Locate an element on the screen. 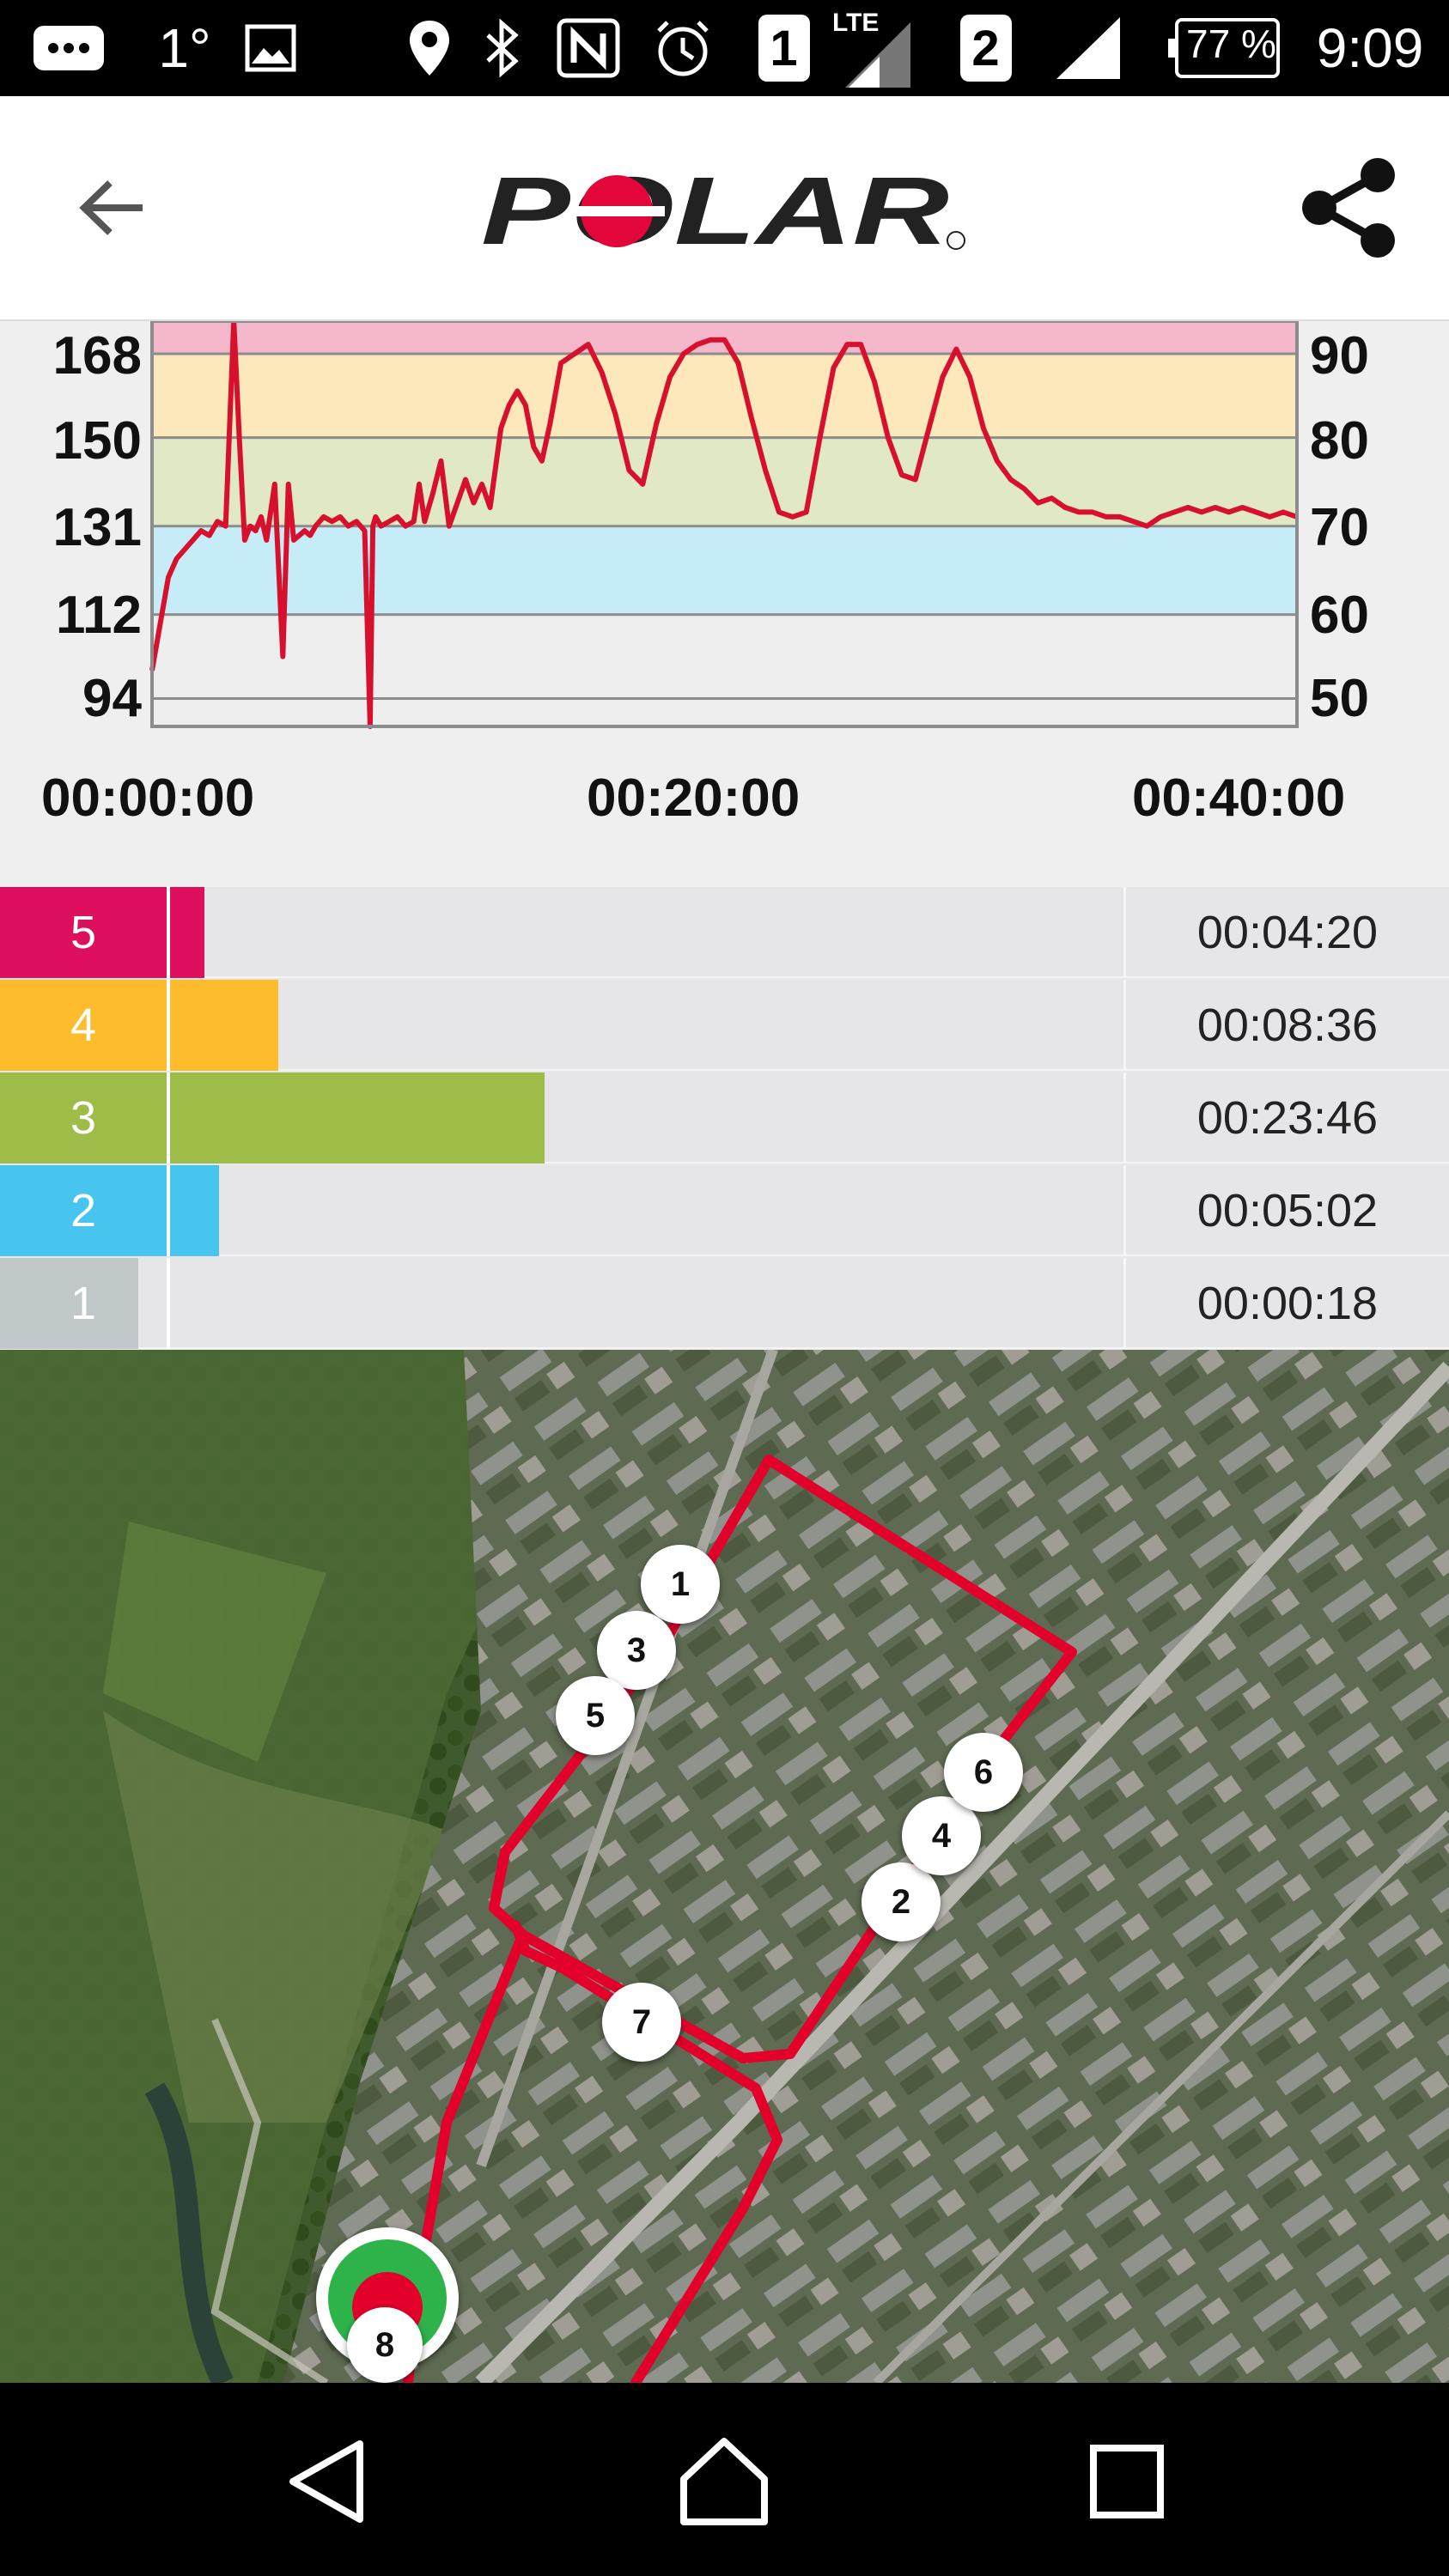 This screenshot has height=2576, width=1449. navigation-bar is located at coordinates (724, 2479).